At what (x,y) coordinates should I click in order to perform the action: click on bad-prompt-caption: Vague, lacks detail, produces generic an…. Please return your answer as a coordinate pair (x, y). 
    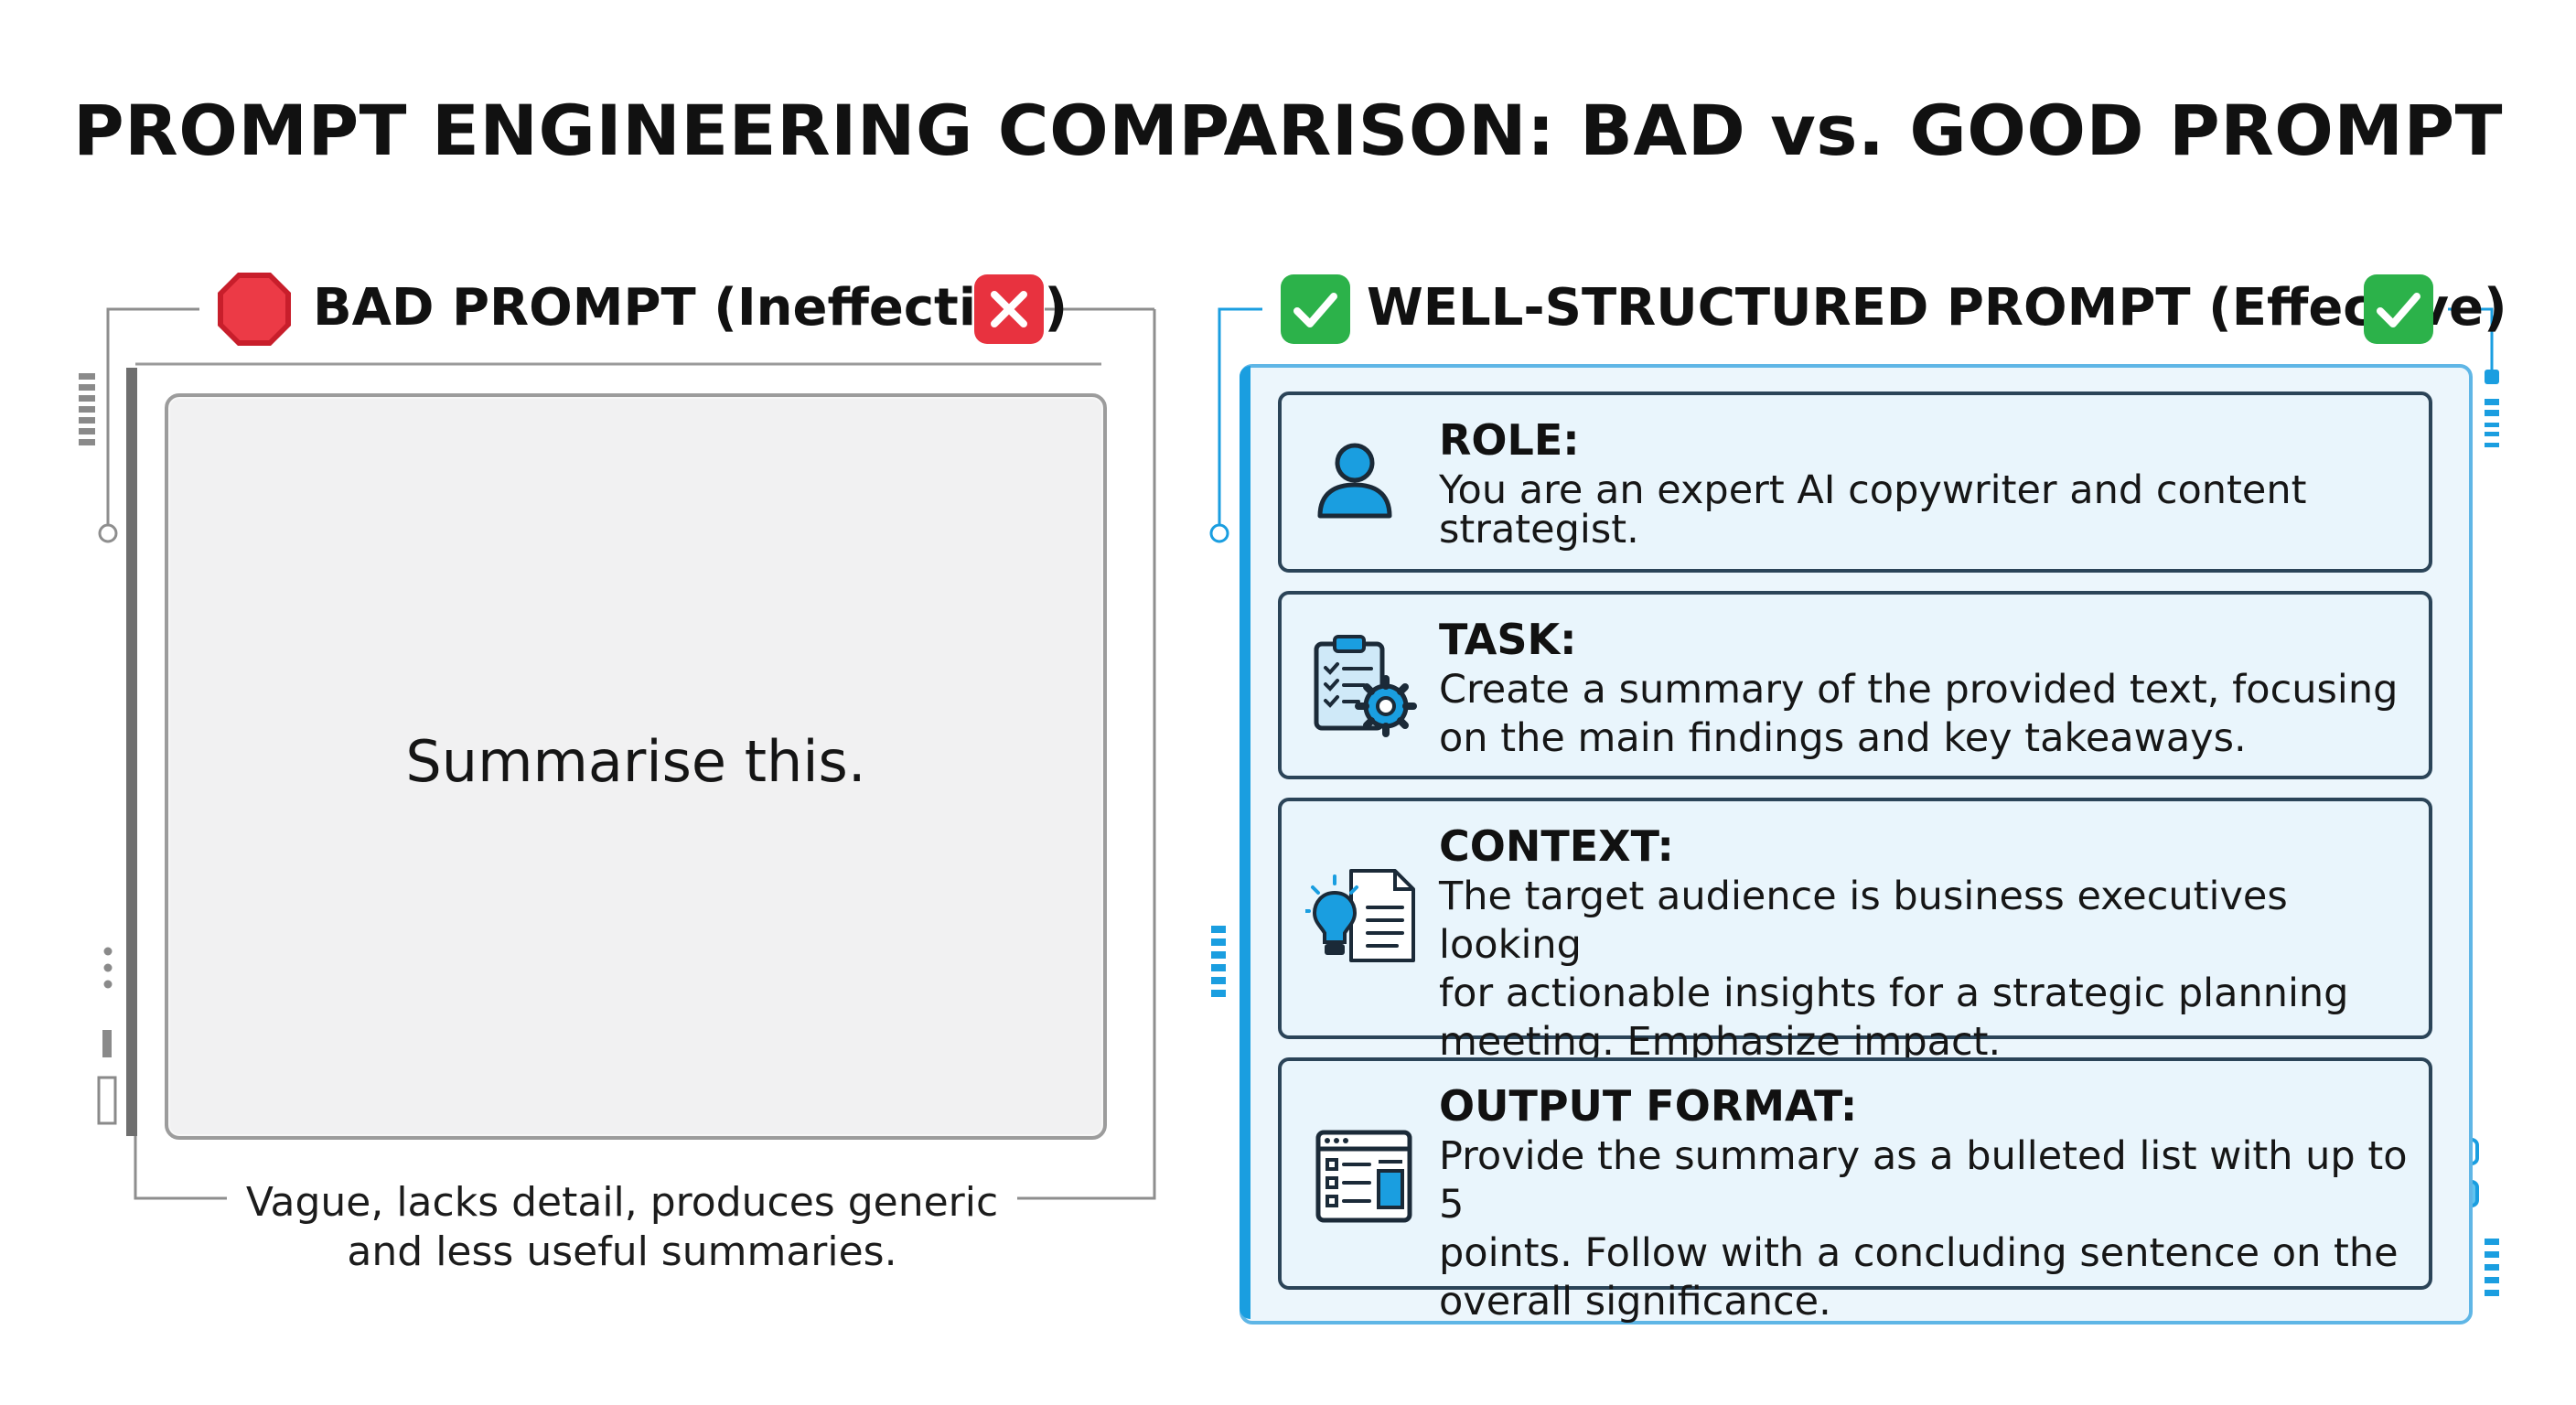
    Looking at the image, I should click on (622, 1227).